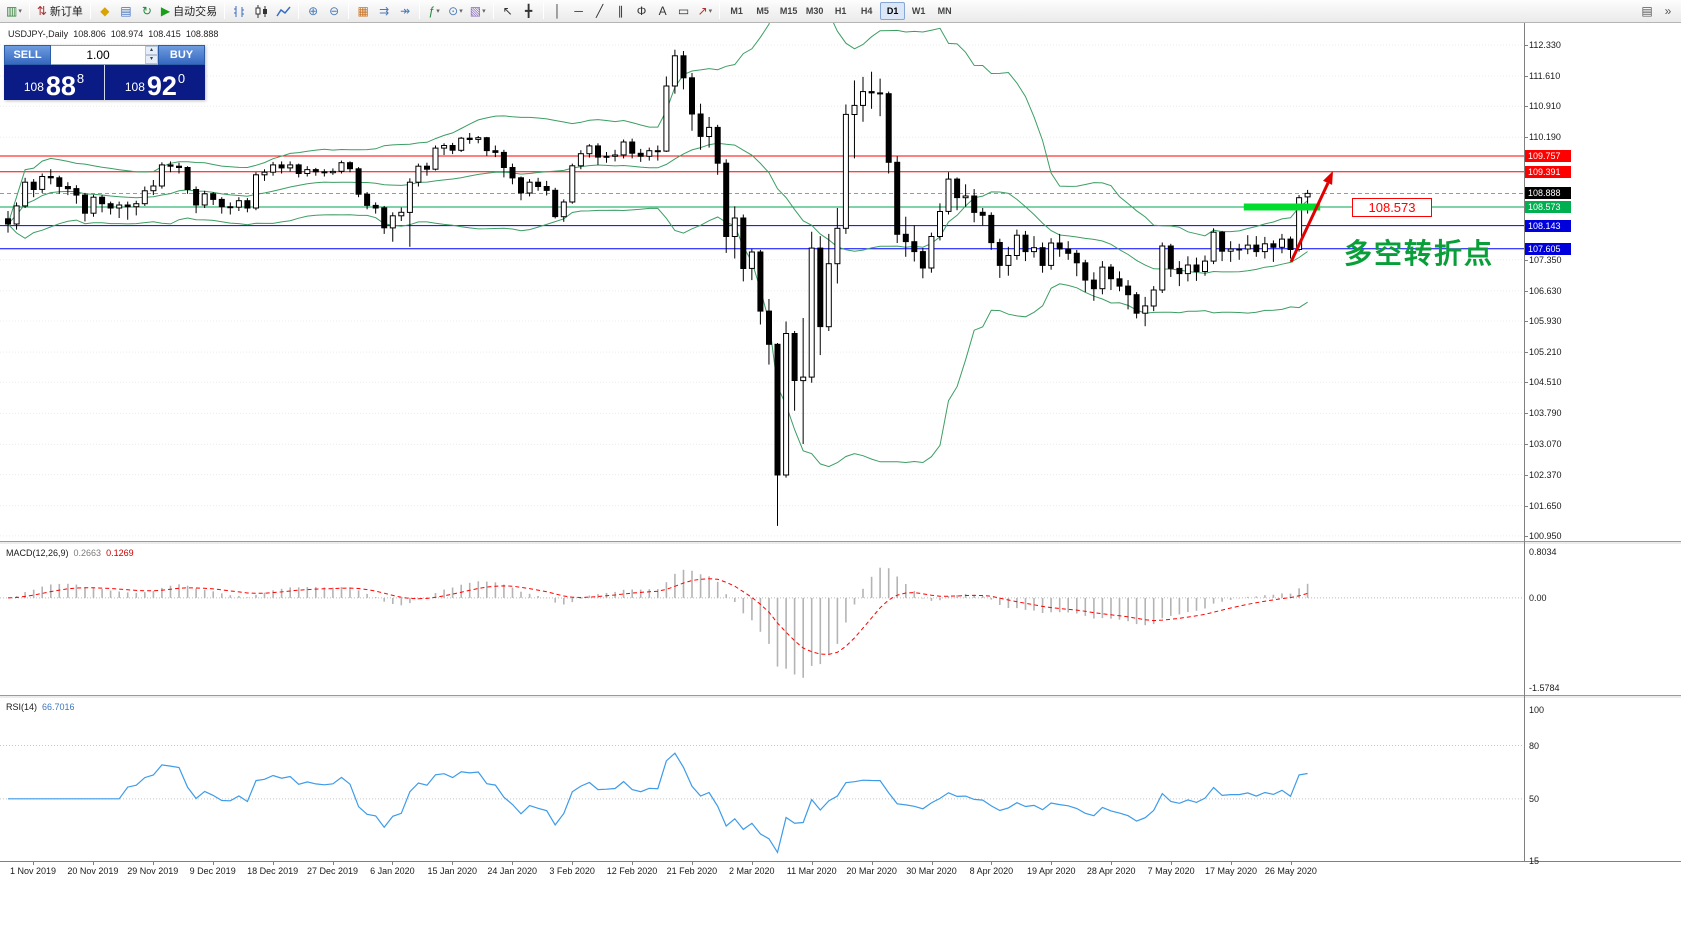  I want to click on lot-size-control: ▴ ▾, so click(104, 55).